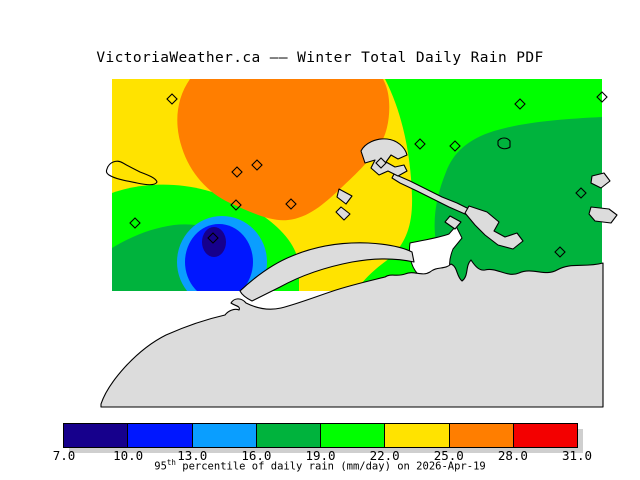  Describe the element at coordinates (128, 455) in the screenshot. I see `colorbar-tick-label: 10.0` at that location.